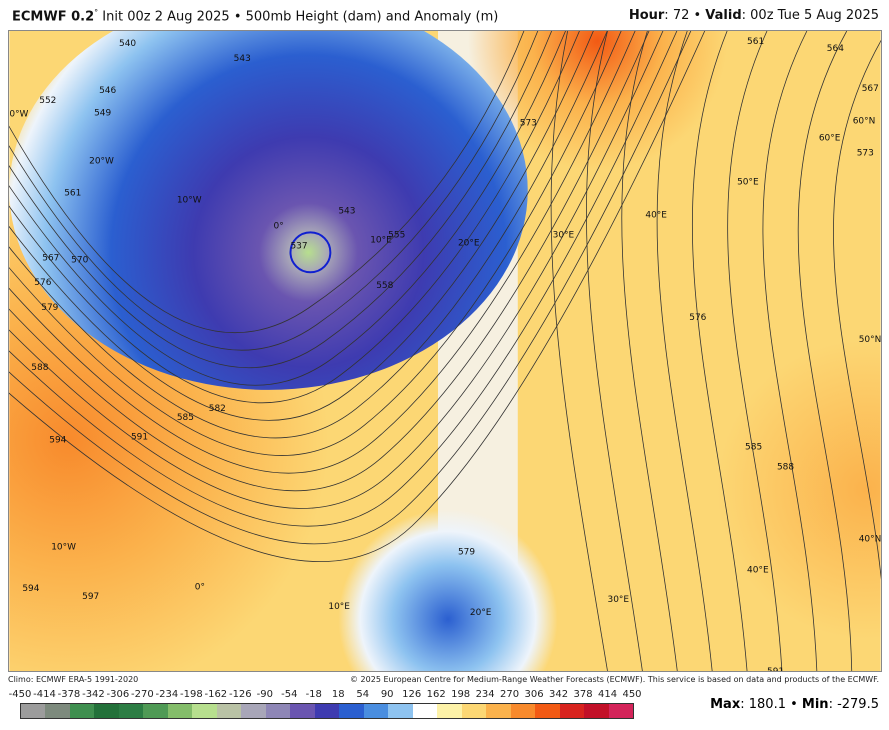  Describe the element at coordinates (101, 162) in the screenshot. I see `graticule-label: 20°W` at that location.